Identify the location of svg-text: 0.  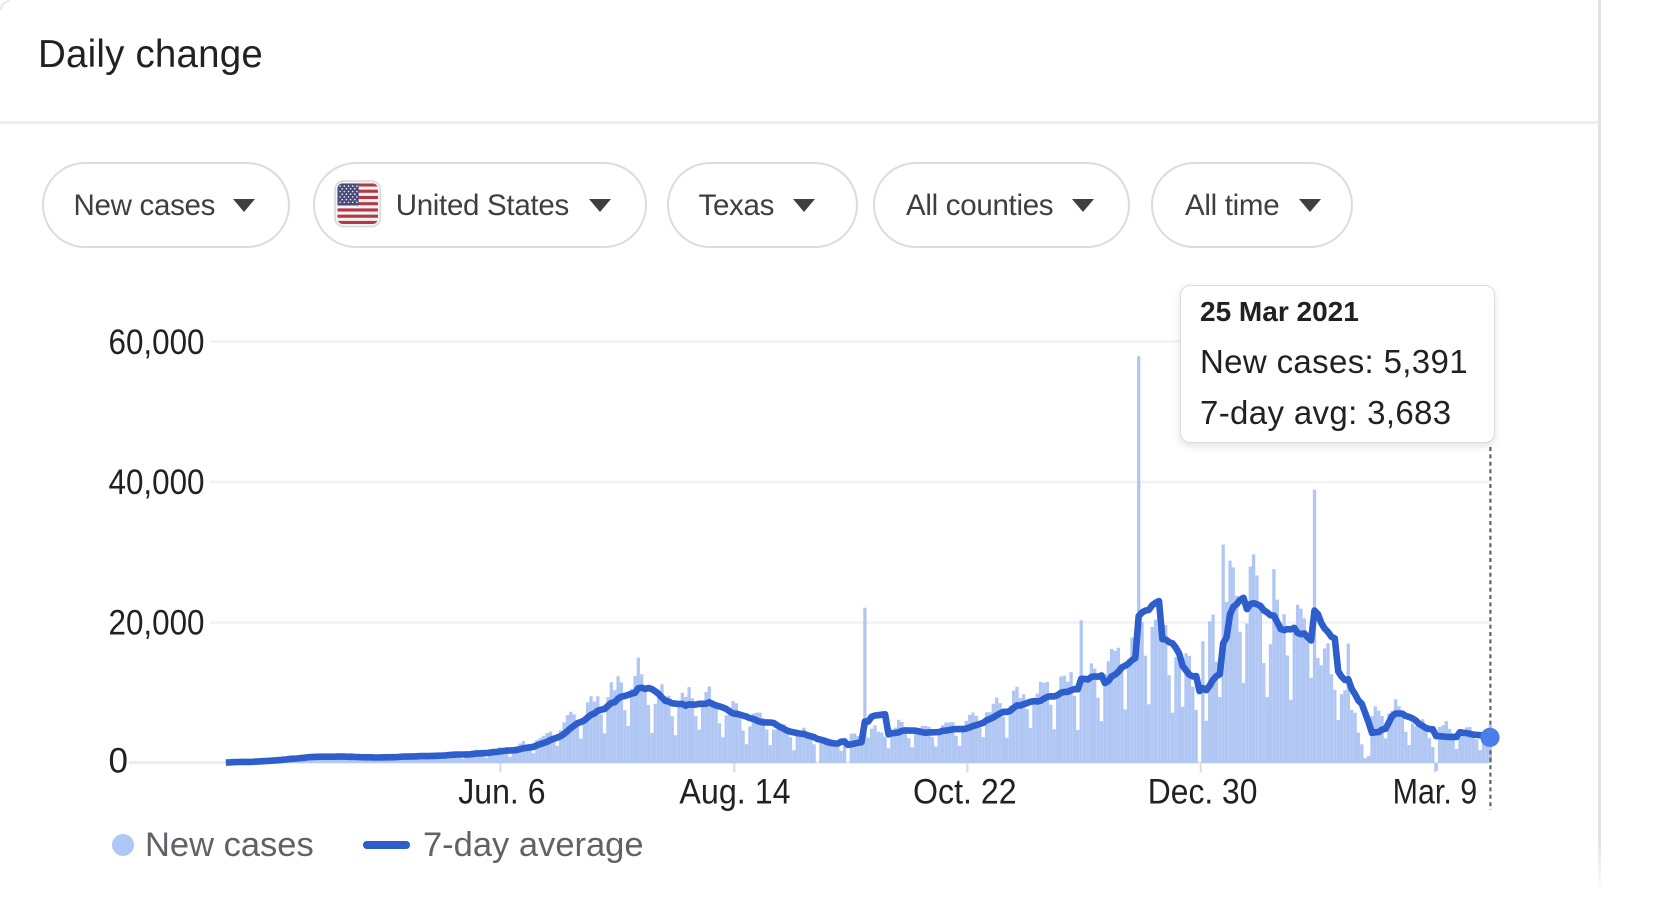
(118, 761).